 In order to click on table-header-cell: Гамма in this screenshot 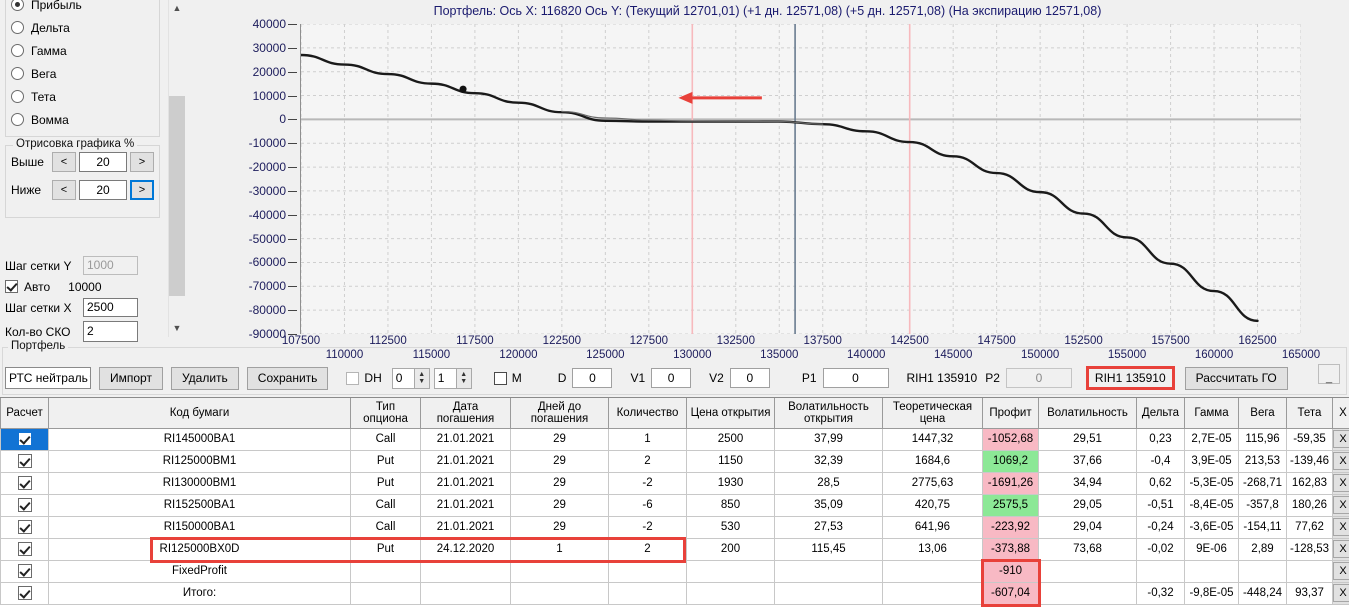, I will do `click(1211, 413)`.